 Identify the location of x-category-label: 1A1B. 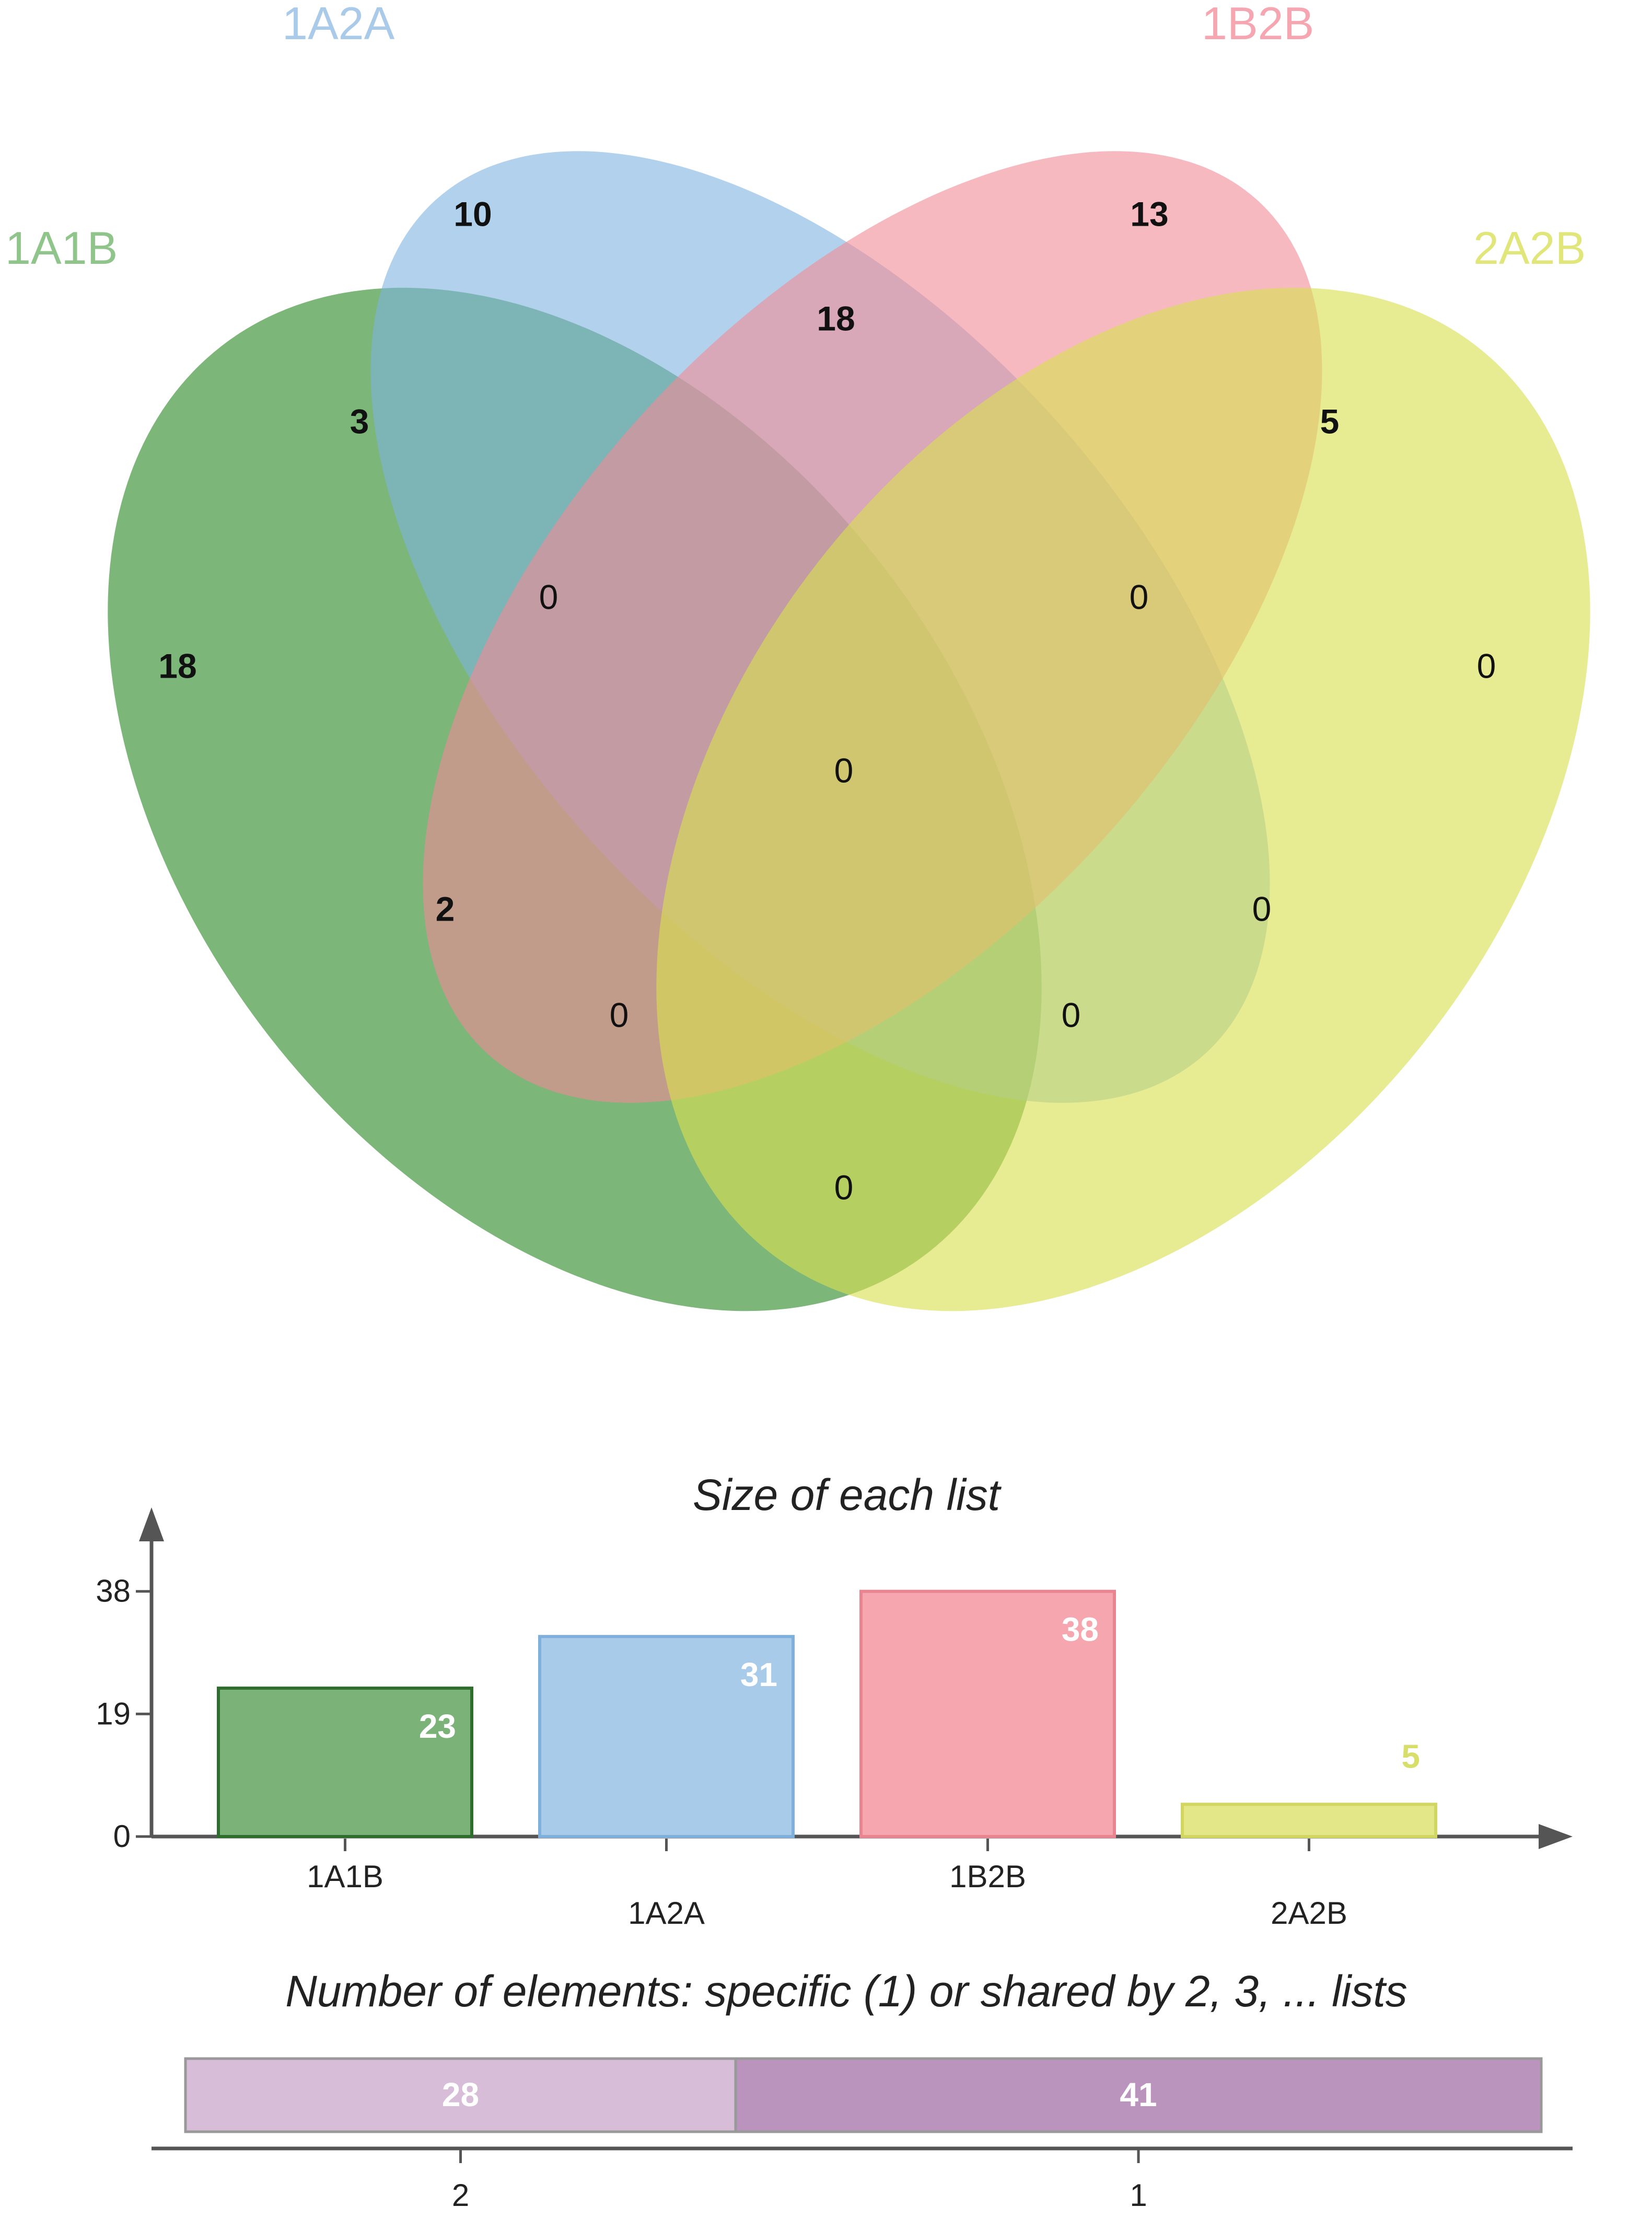
(345, 1876).